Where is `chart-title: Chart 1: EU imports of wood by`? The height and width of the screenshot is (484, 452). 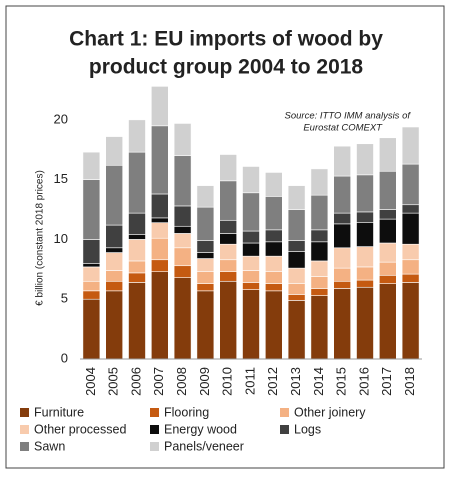
chart-title: Chart 1: EU imports of wood by is located at coordinates (226, 39).